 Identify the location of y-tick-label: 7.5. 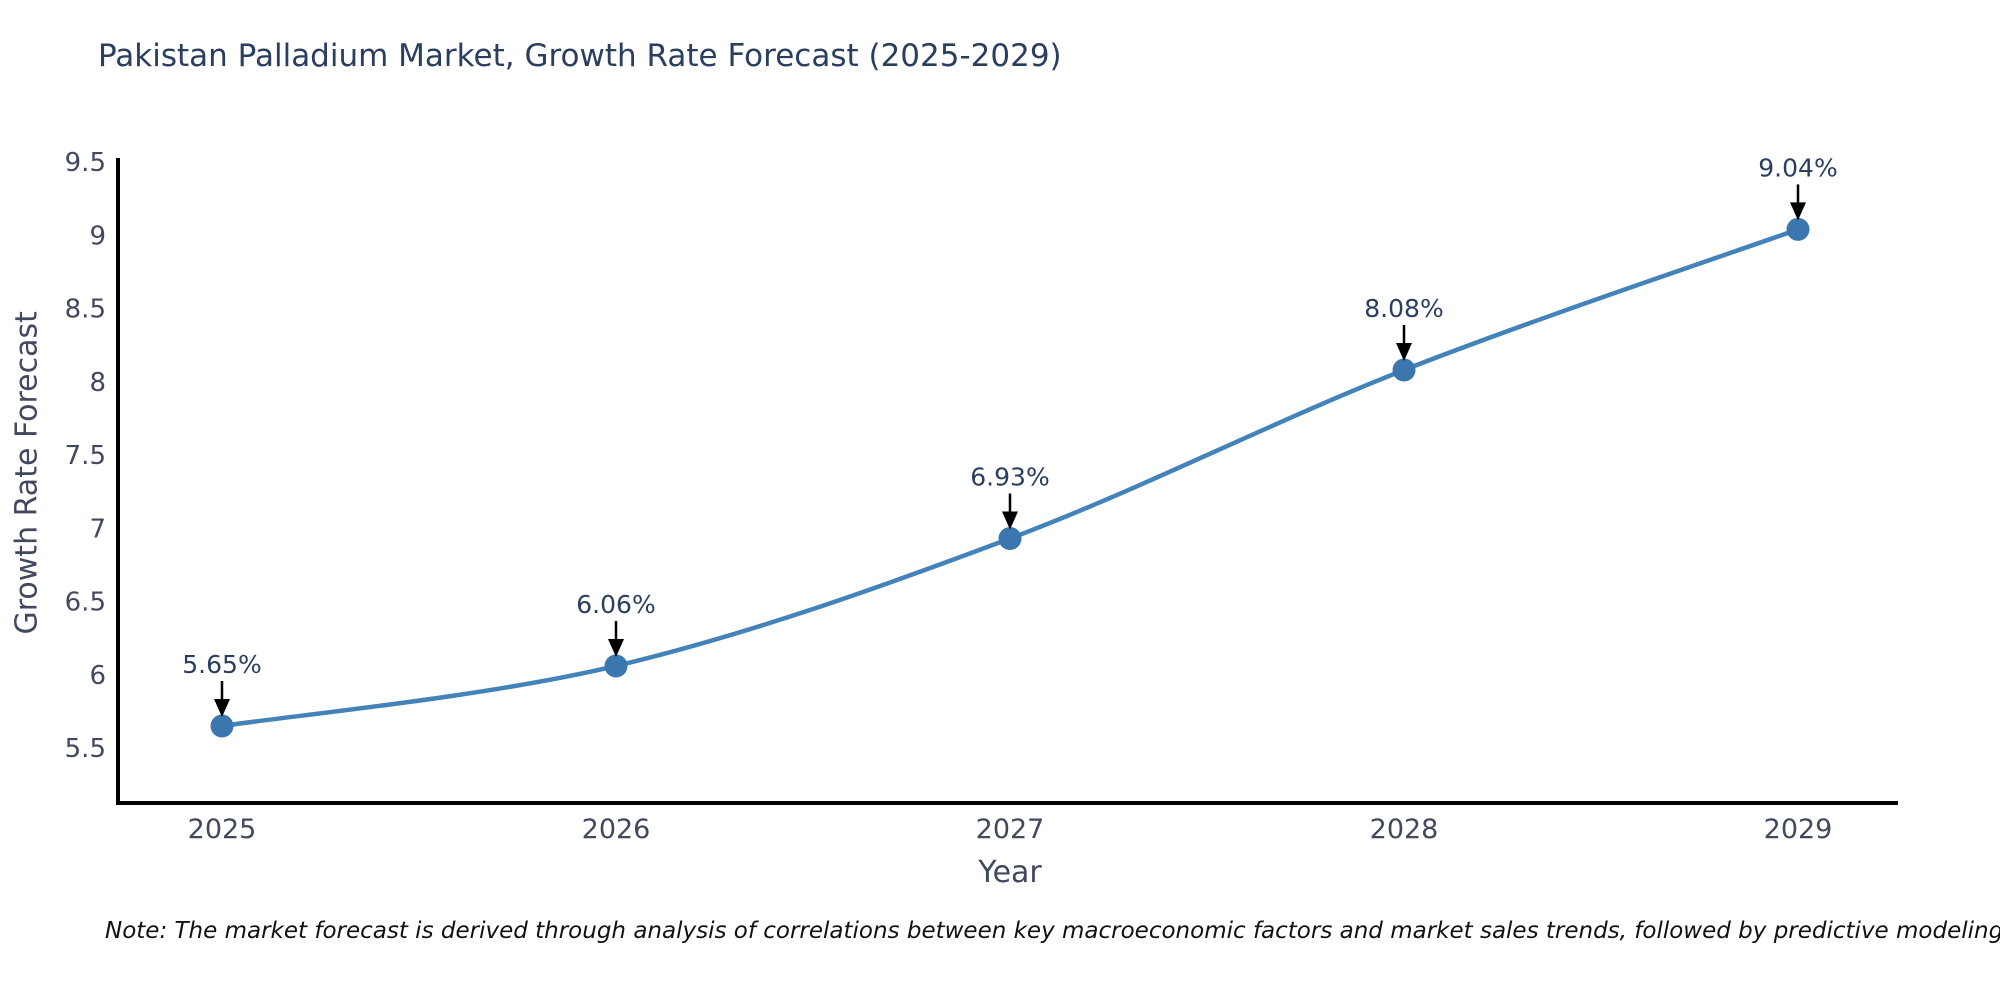
(85, 456).